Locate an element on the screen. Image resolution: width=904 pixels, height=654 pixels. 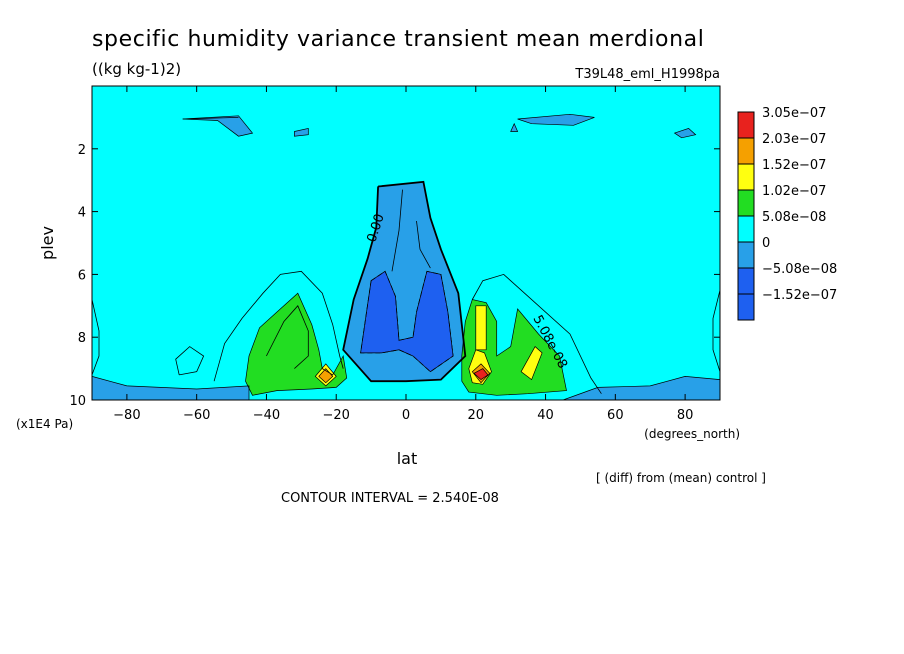
y-tick-label-2: 6 is located at coordinates (82, 275).